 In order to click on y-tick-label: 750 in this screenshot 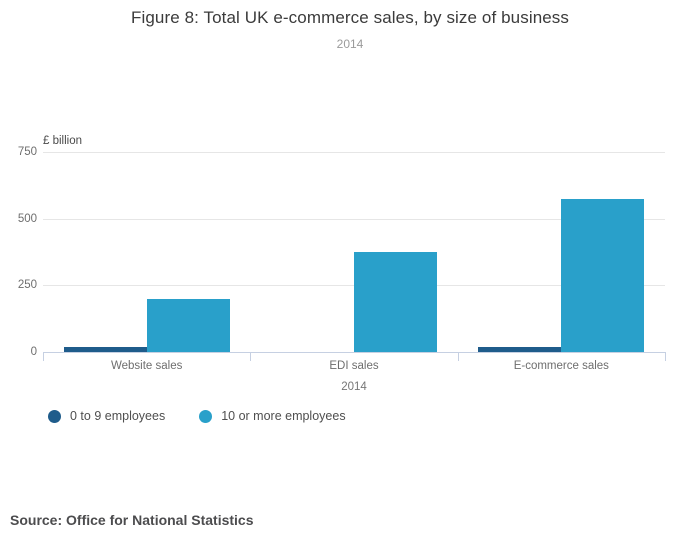, I will do `click(27, 152)`.